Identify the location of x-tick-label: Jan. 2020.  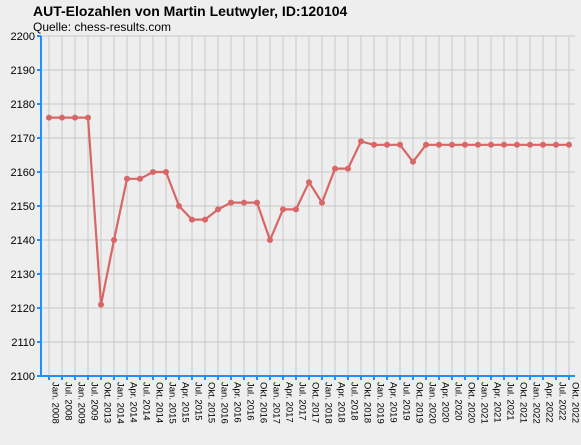
(432, 403).